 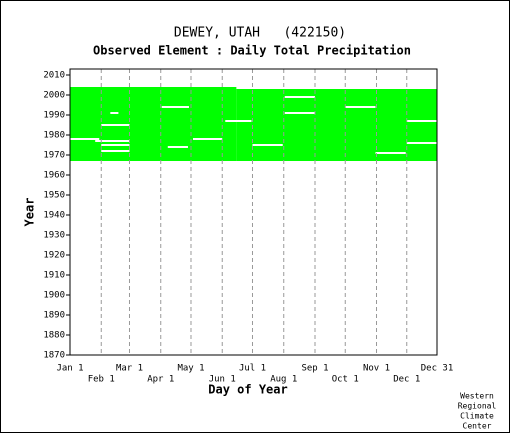 What do you see at coordinates (54, 296) in the screenshot?
I see `y-tick-label: 1900` at bounding box center [54, 296].